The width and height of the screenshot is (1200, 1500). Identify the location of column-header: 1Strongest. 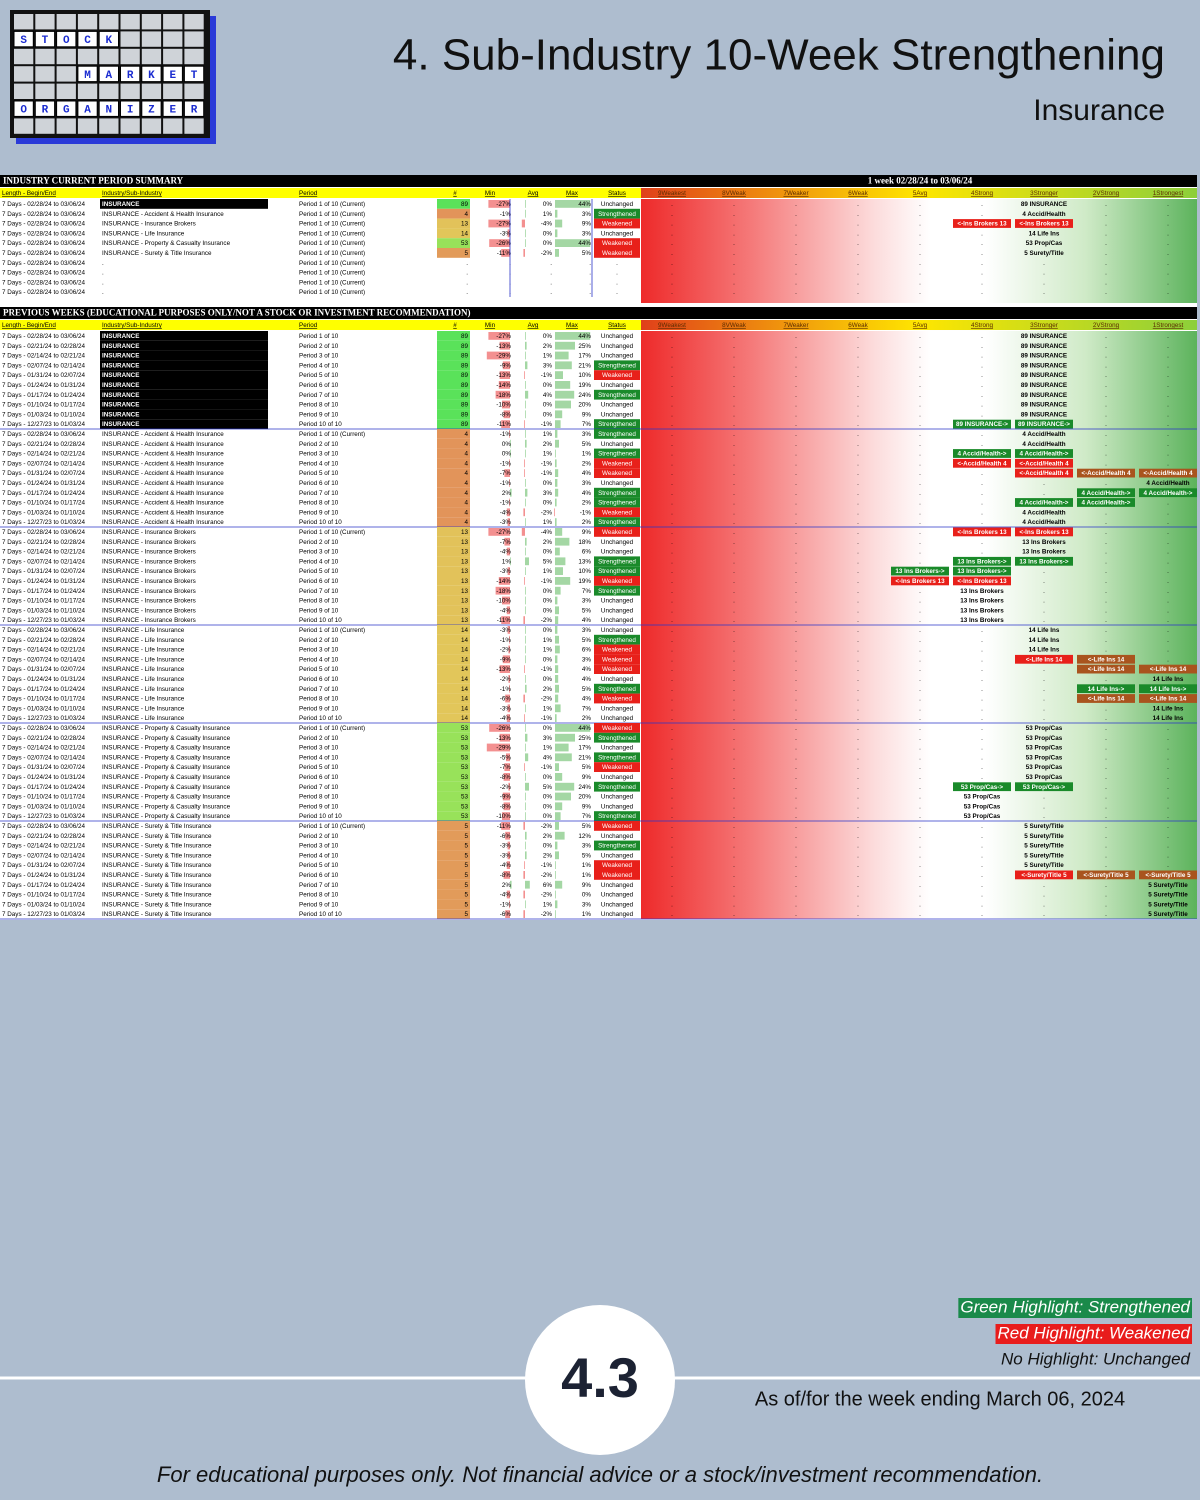
(1168, 193).